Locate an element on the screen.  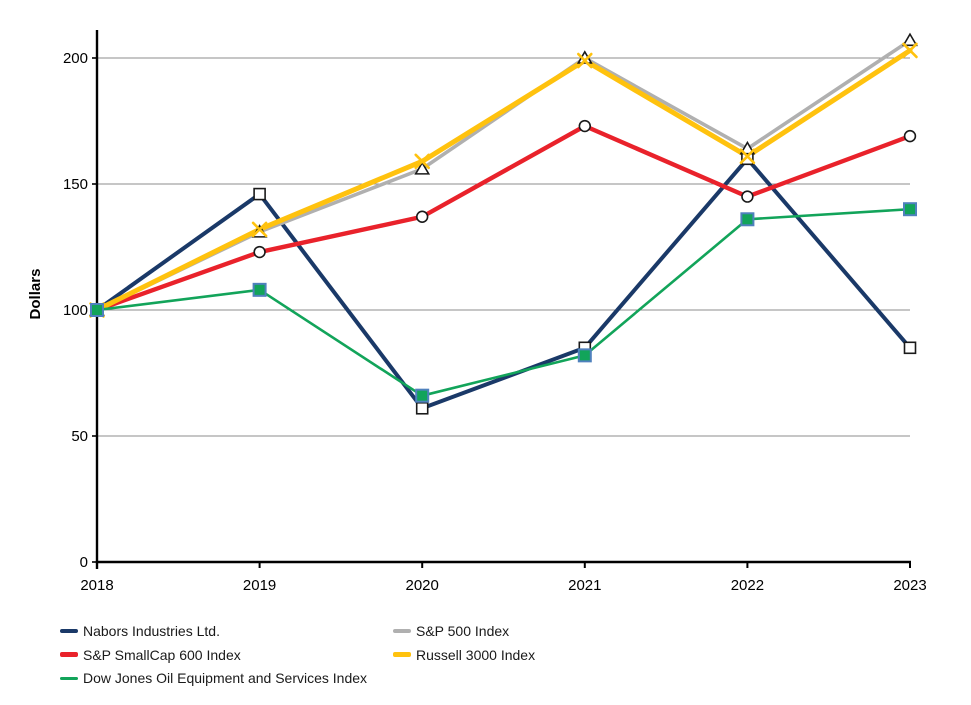
y-tick-label: 200 is located at coordinates (75, 58).